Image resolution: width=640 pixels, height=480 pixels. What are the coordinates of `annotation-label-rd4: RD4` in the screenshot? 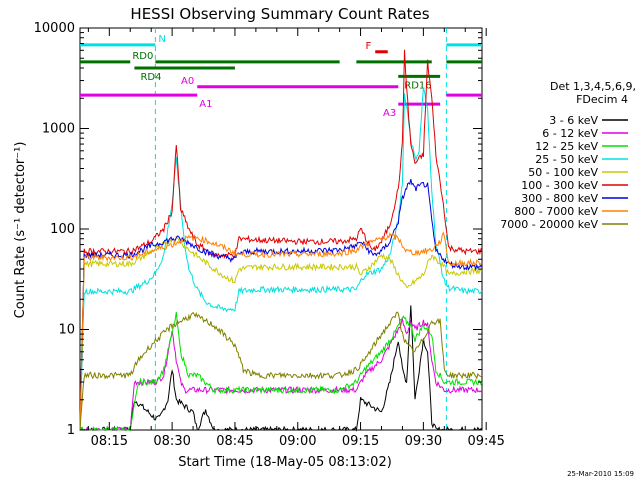 It's located at (150, 77).